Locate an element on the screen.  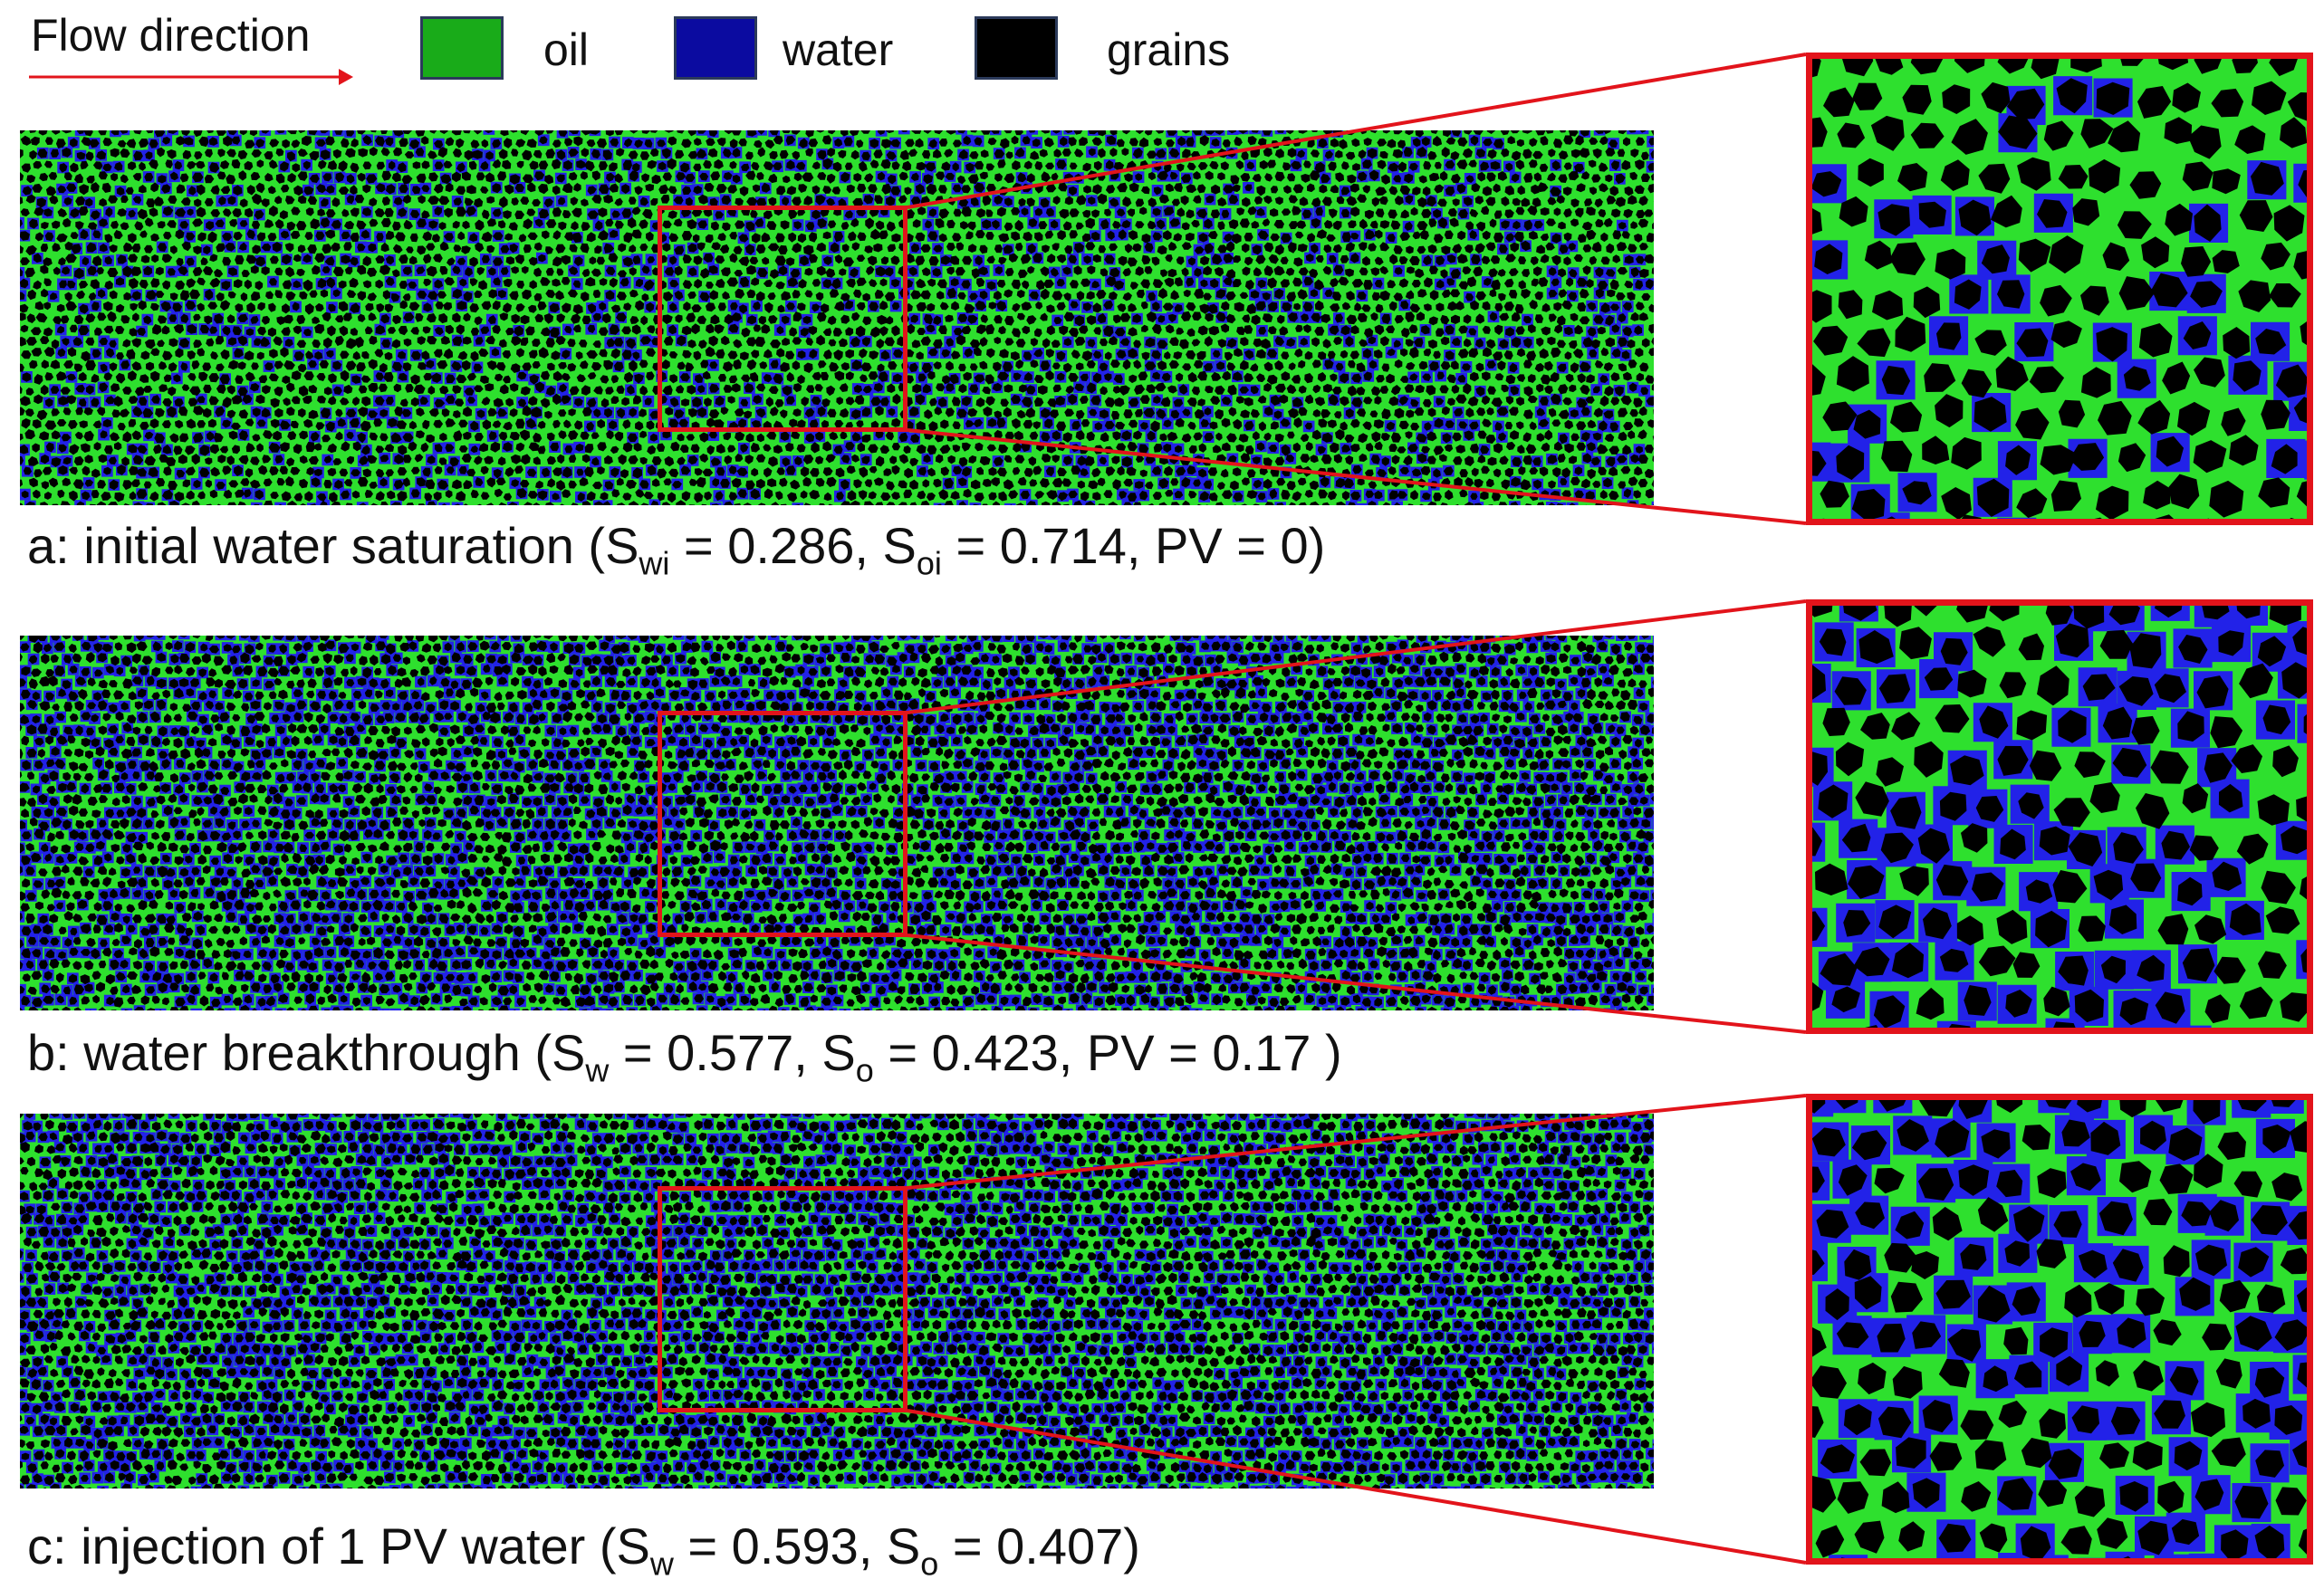
legend-label-grains: grains is located at coordinates (1169, 49).